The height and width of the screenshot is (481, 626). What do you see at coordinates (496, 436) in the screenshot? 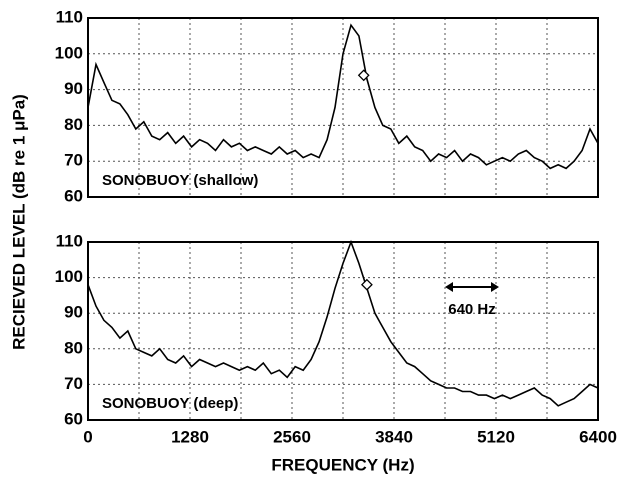
I see `x-tick-label: 5120` at bounding box center [496, 436].